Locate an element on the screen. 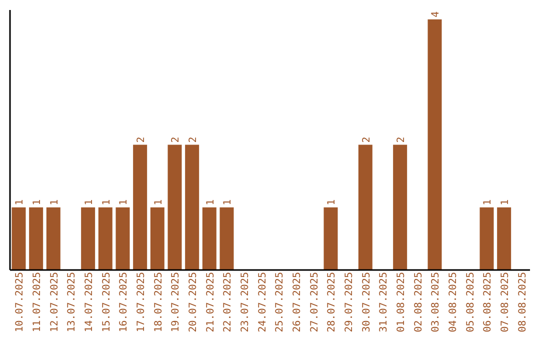 The height and width of the screenshot is (340, 540). x-tick-label: 19.07.2025 is located at coordinates (176, 302).